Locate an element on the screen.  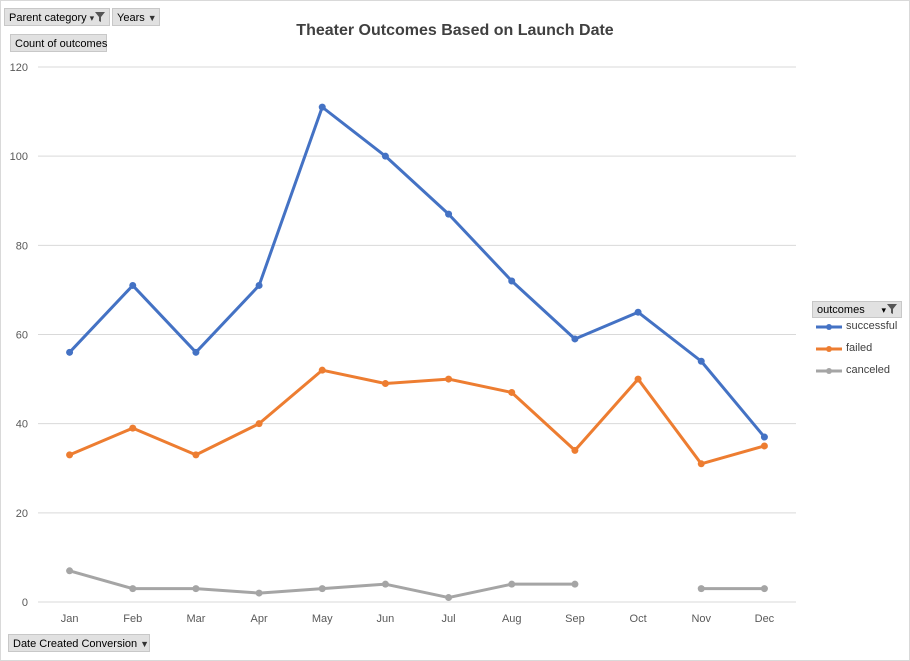
legend-label-failed: failed is located at coordinates (859, 348).